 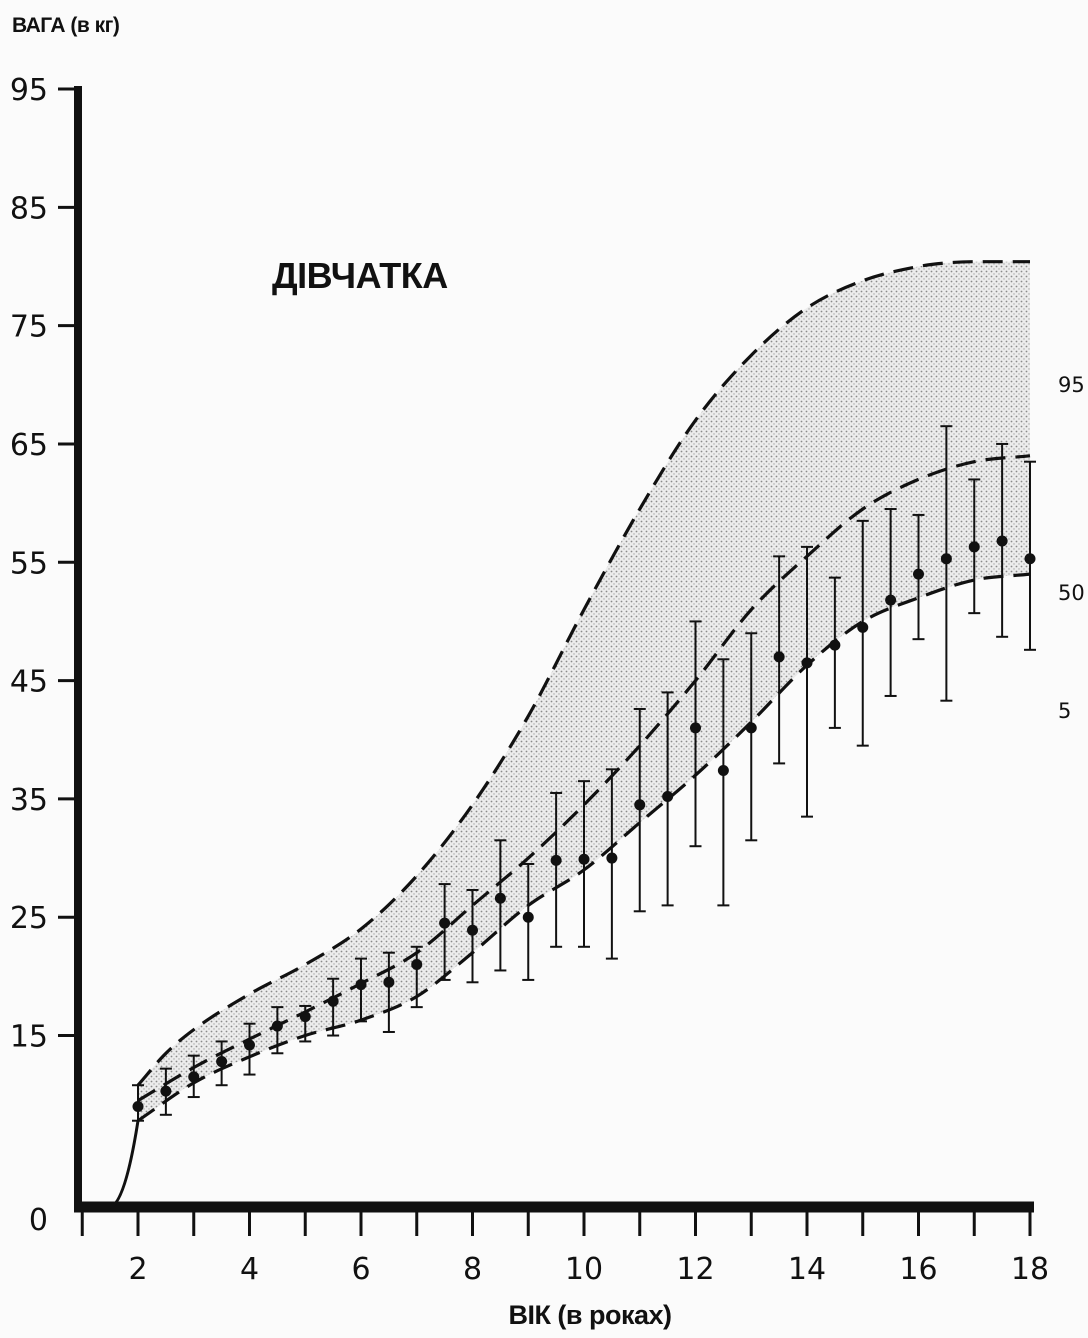 I want to click on observation-4.5, so click(x=277, y=1030).